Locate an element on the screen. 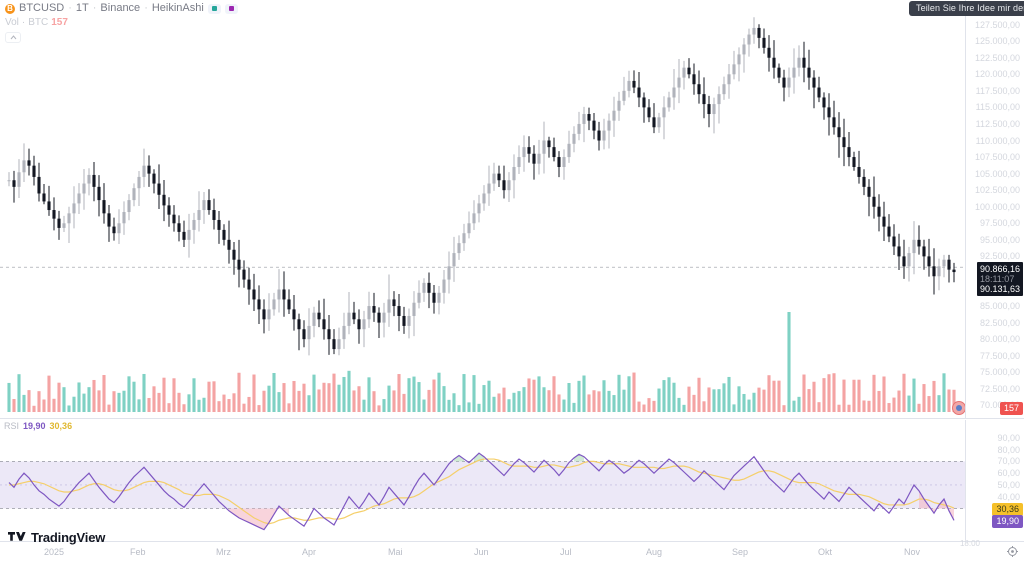 This screenshot has width=1024, height=561. exchange-label: Binance is located at coordinates (120, 8).